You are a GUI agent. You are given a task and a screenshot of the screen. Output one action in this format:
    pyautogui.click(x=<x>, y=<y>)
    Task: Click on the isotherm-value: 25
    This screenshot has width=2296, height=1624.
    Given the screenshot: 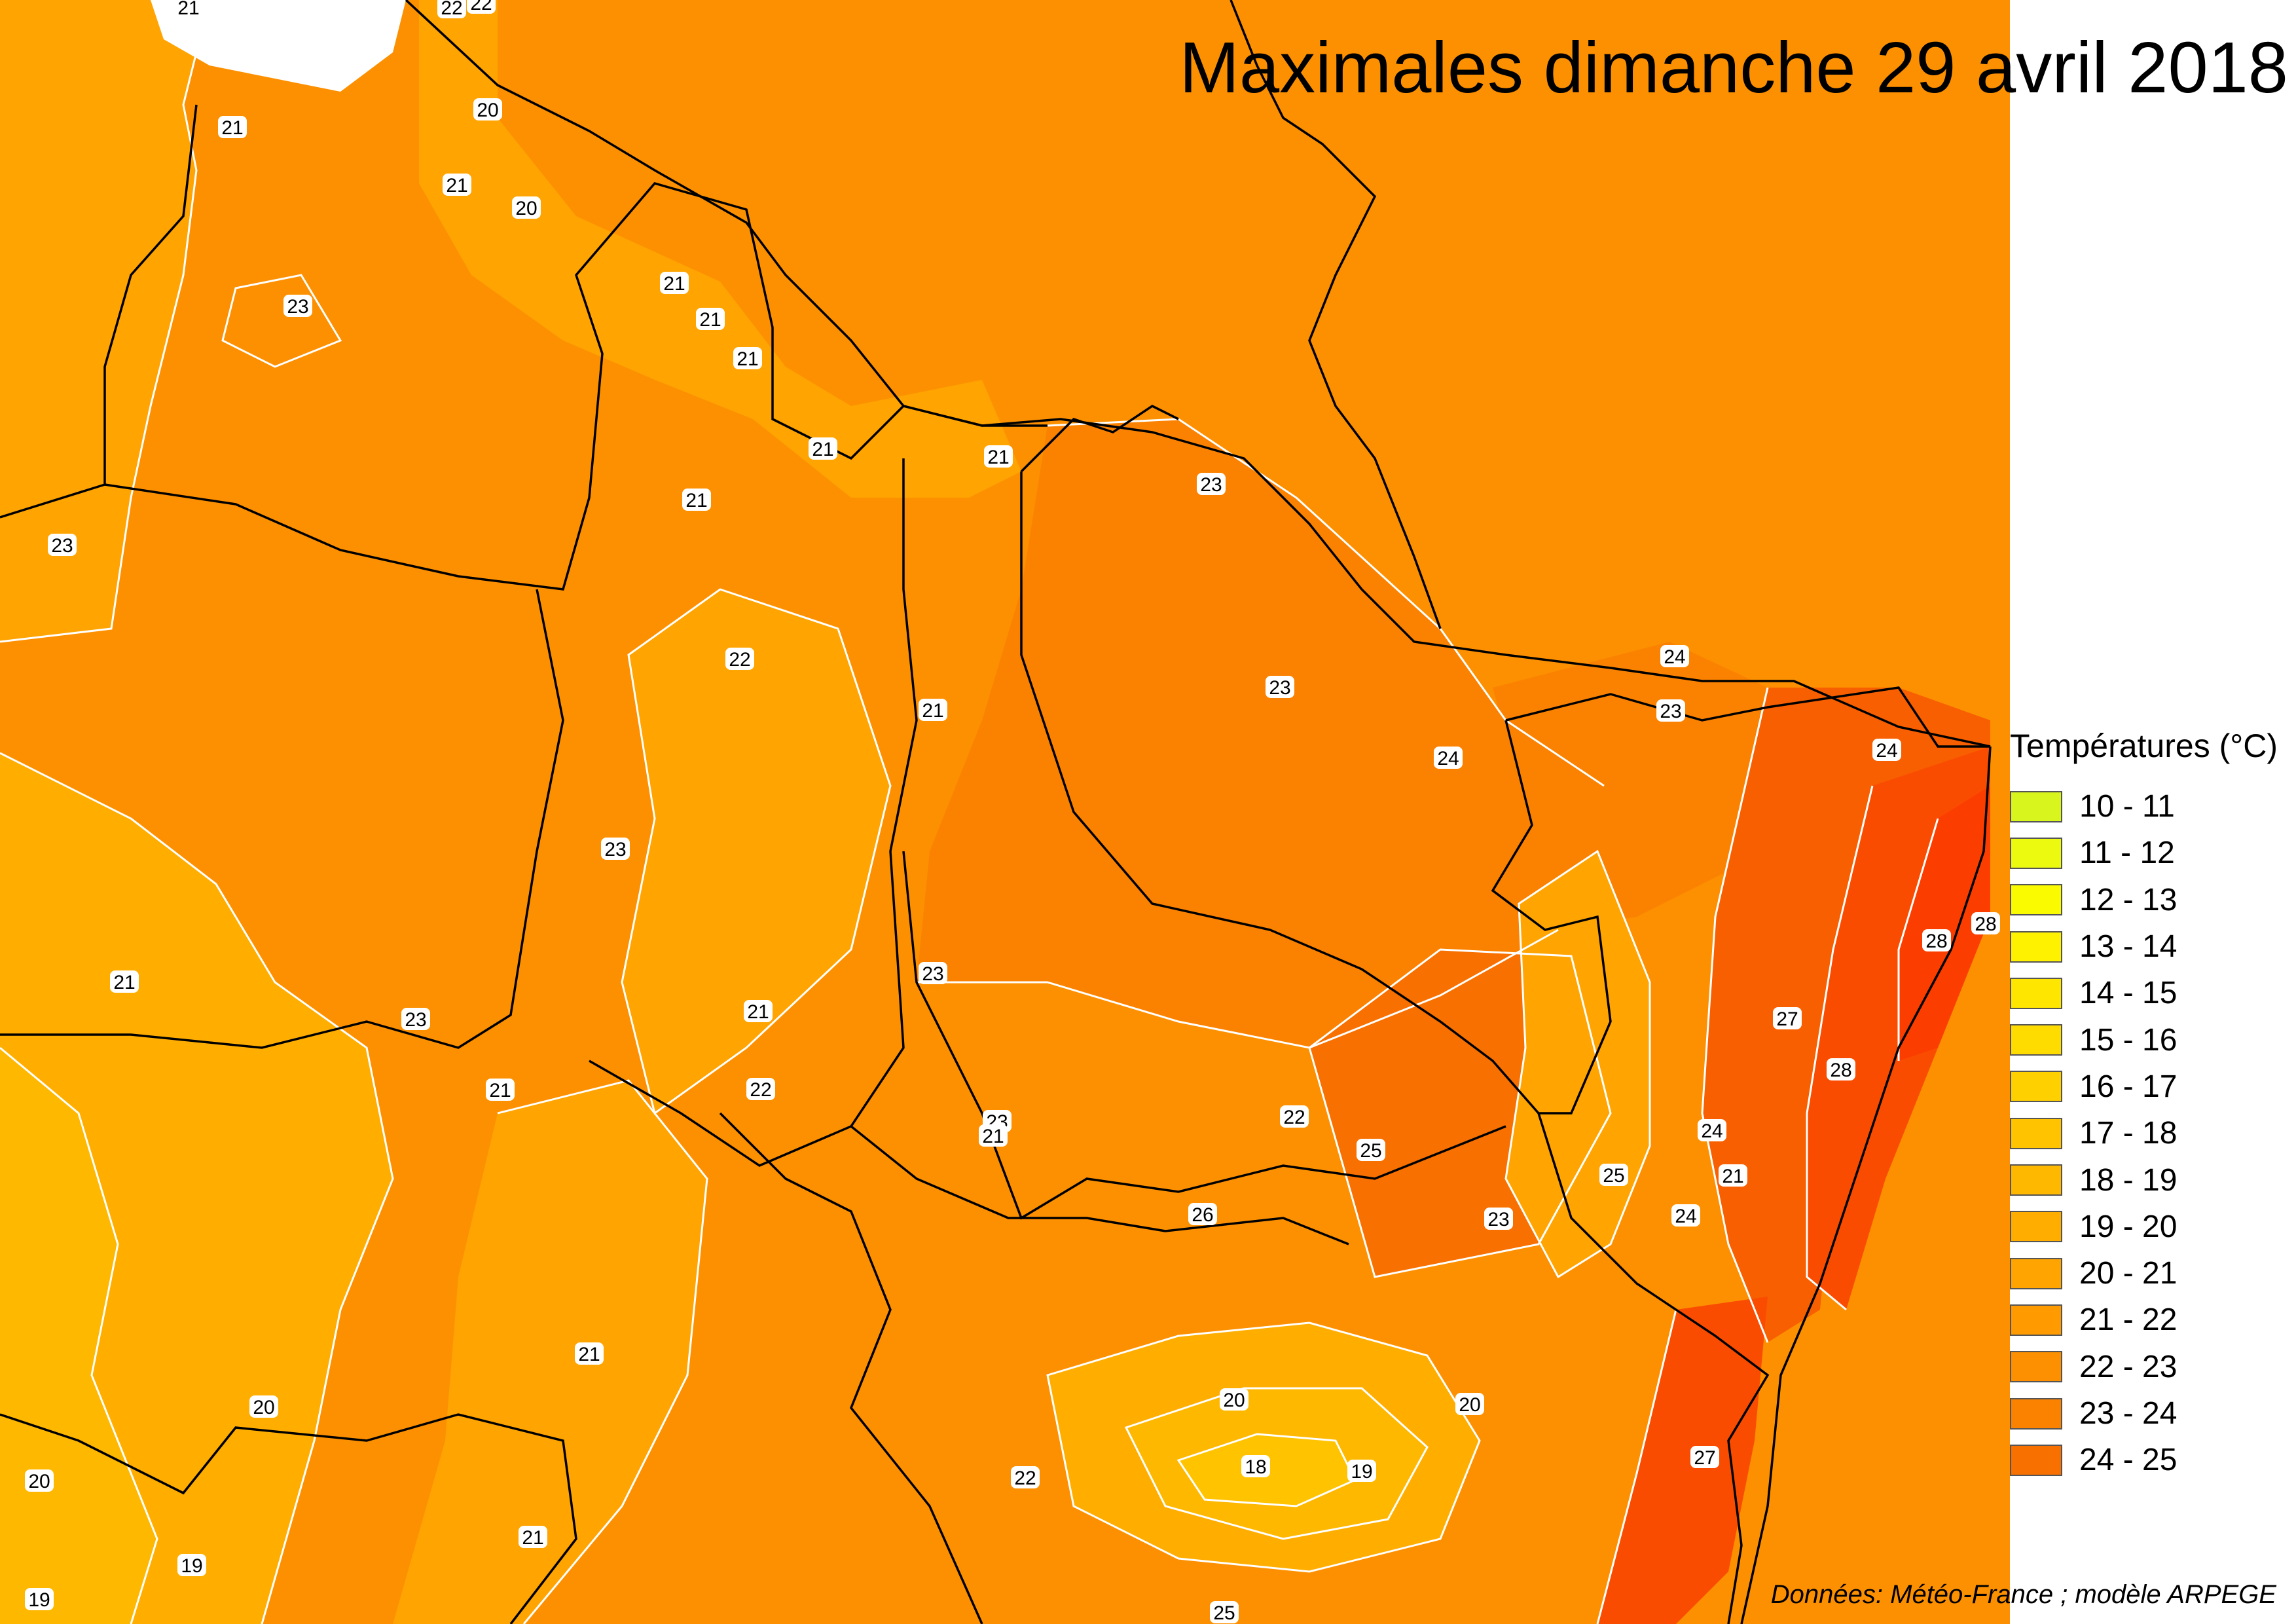 What is the action you would take?
    pyautogui.click(x=1224, y=1613)
    